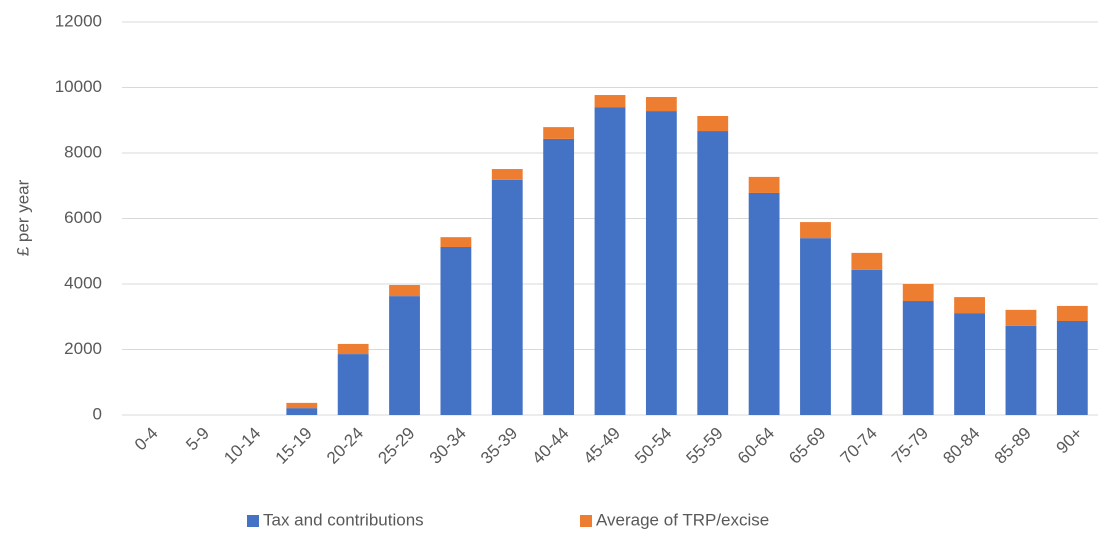 This screenshot has height=543, width=1098. I want to click on x-tick-label: 65-69, so click(807, 446).